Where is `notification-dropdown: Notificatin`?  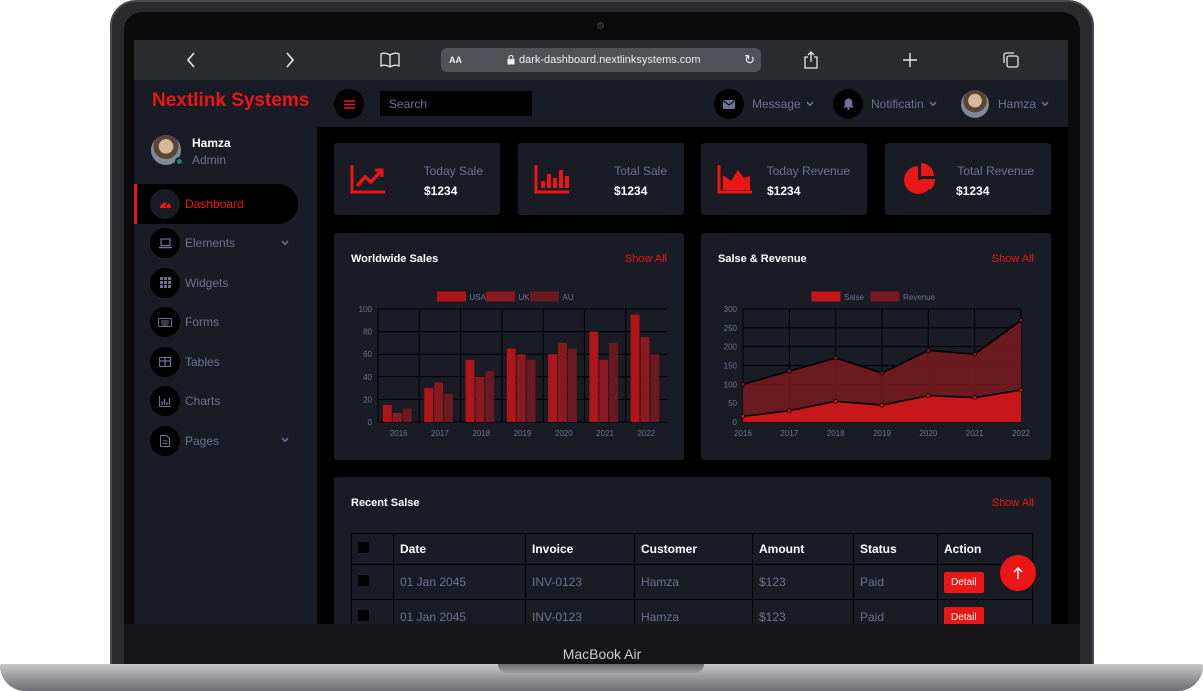 notification-dropdown: Notificatin is located at coordinates (885, 104).